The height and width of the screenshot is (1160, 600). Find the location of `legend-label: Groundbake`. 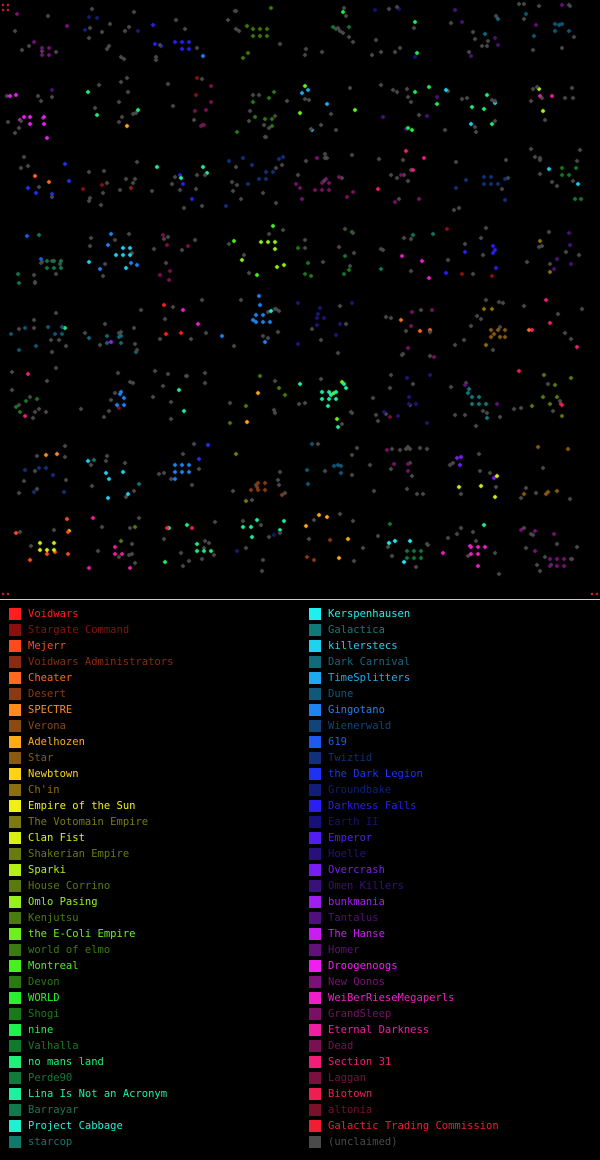

legend-label: Groundbake is located at coordinates (360, 790).